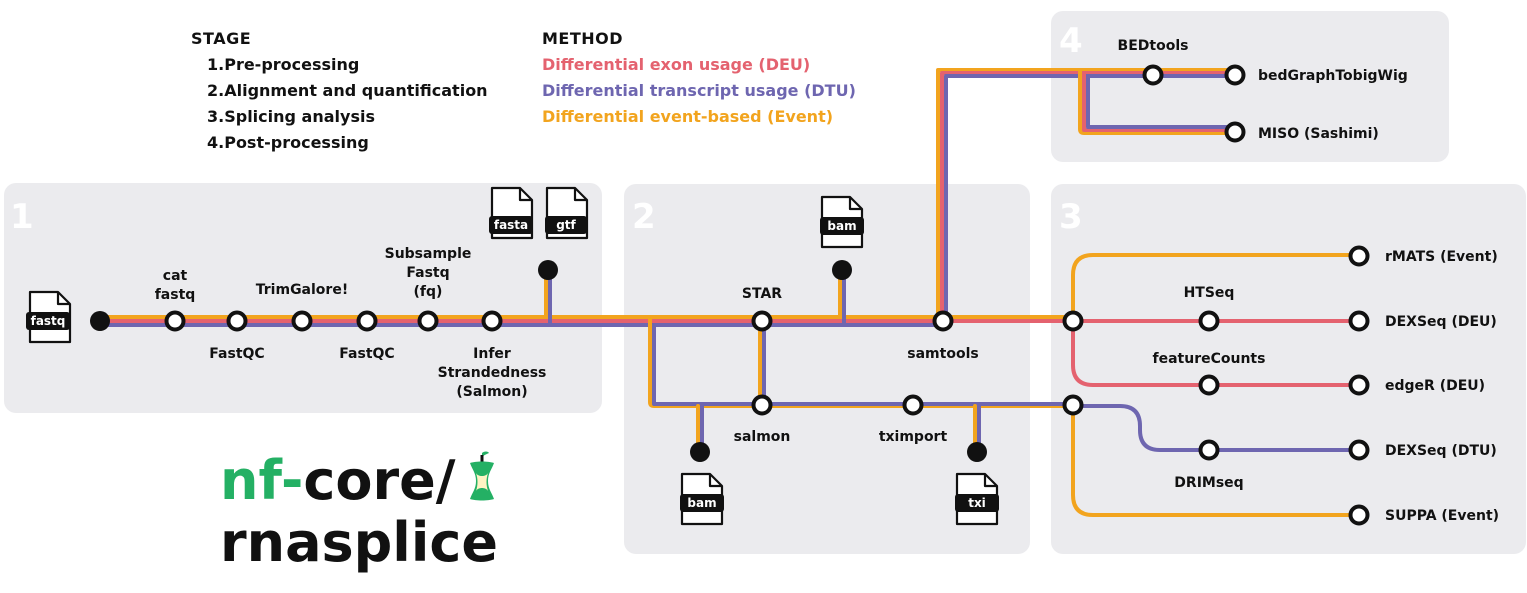 Image resolution: width=1527 pixels, height=593 pixels. I want to click on line-up-dtu, so click(1088, 200).